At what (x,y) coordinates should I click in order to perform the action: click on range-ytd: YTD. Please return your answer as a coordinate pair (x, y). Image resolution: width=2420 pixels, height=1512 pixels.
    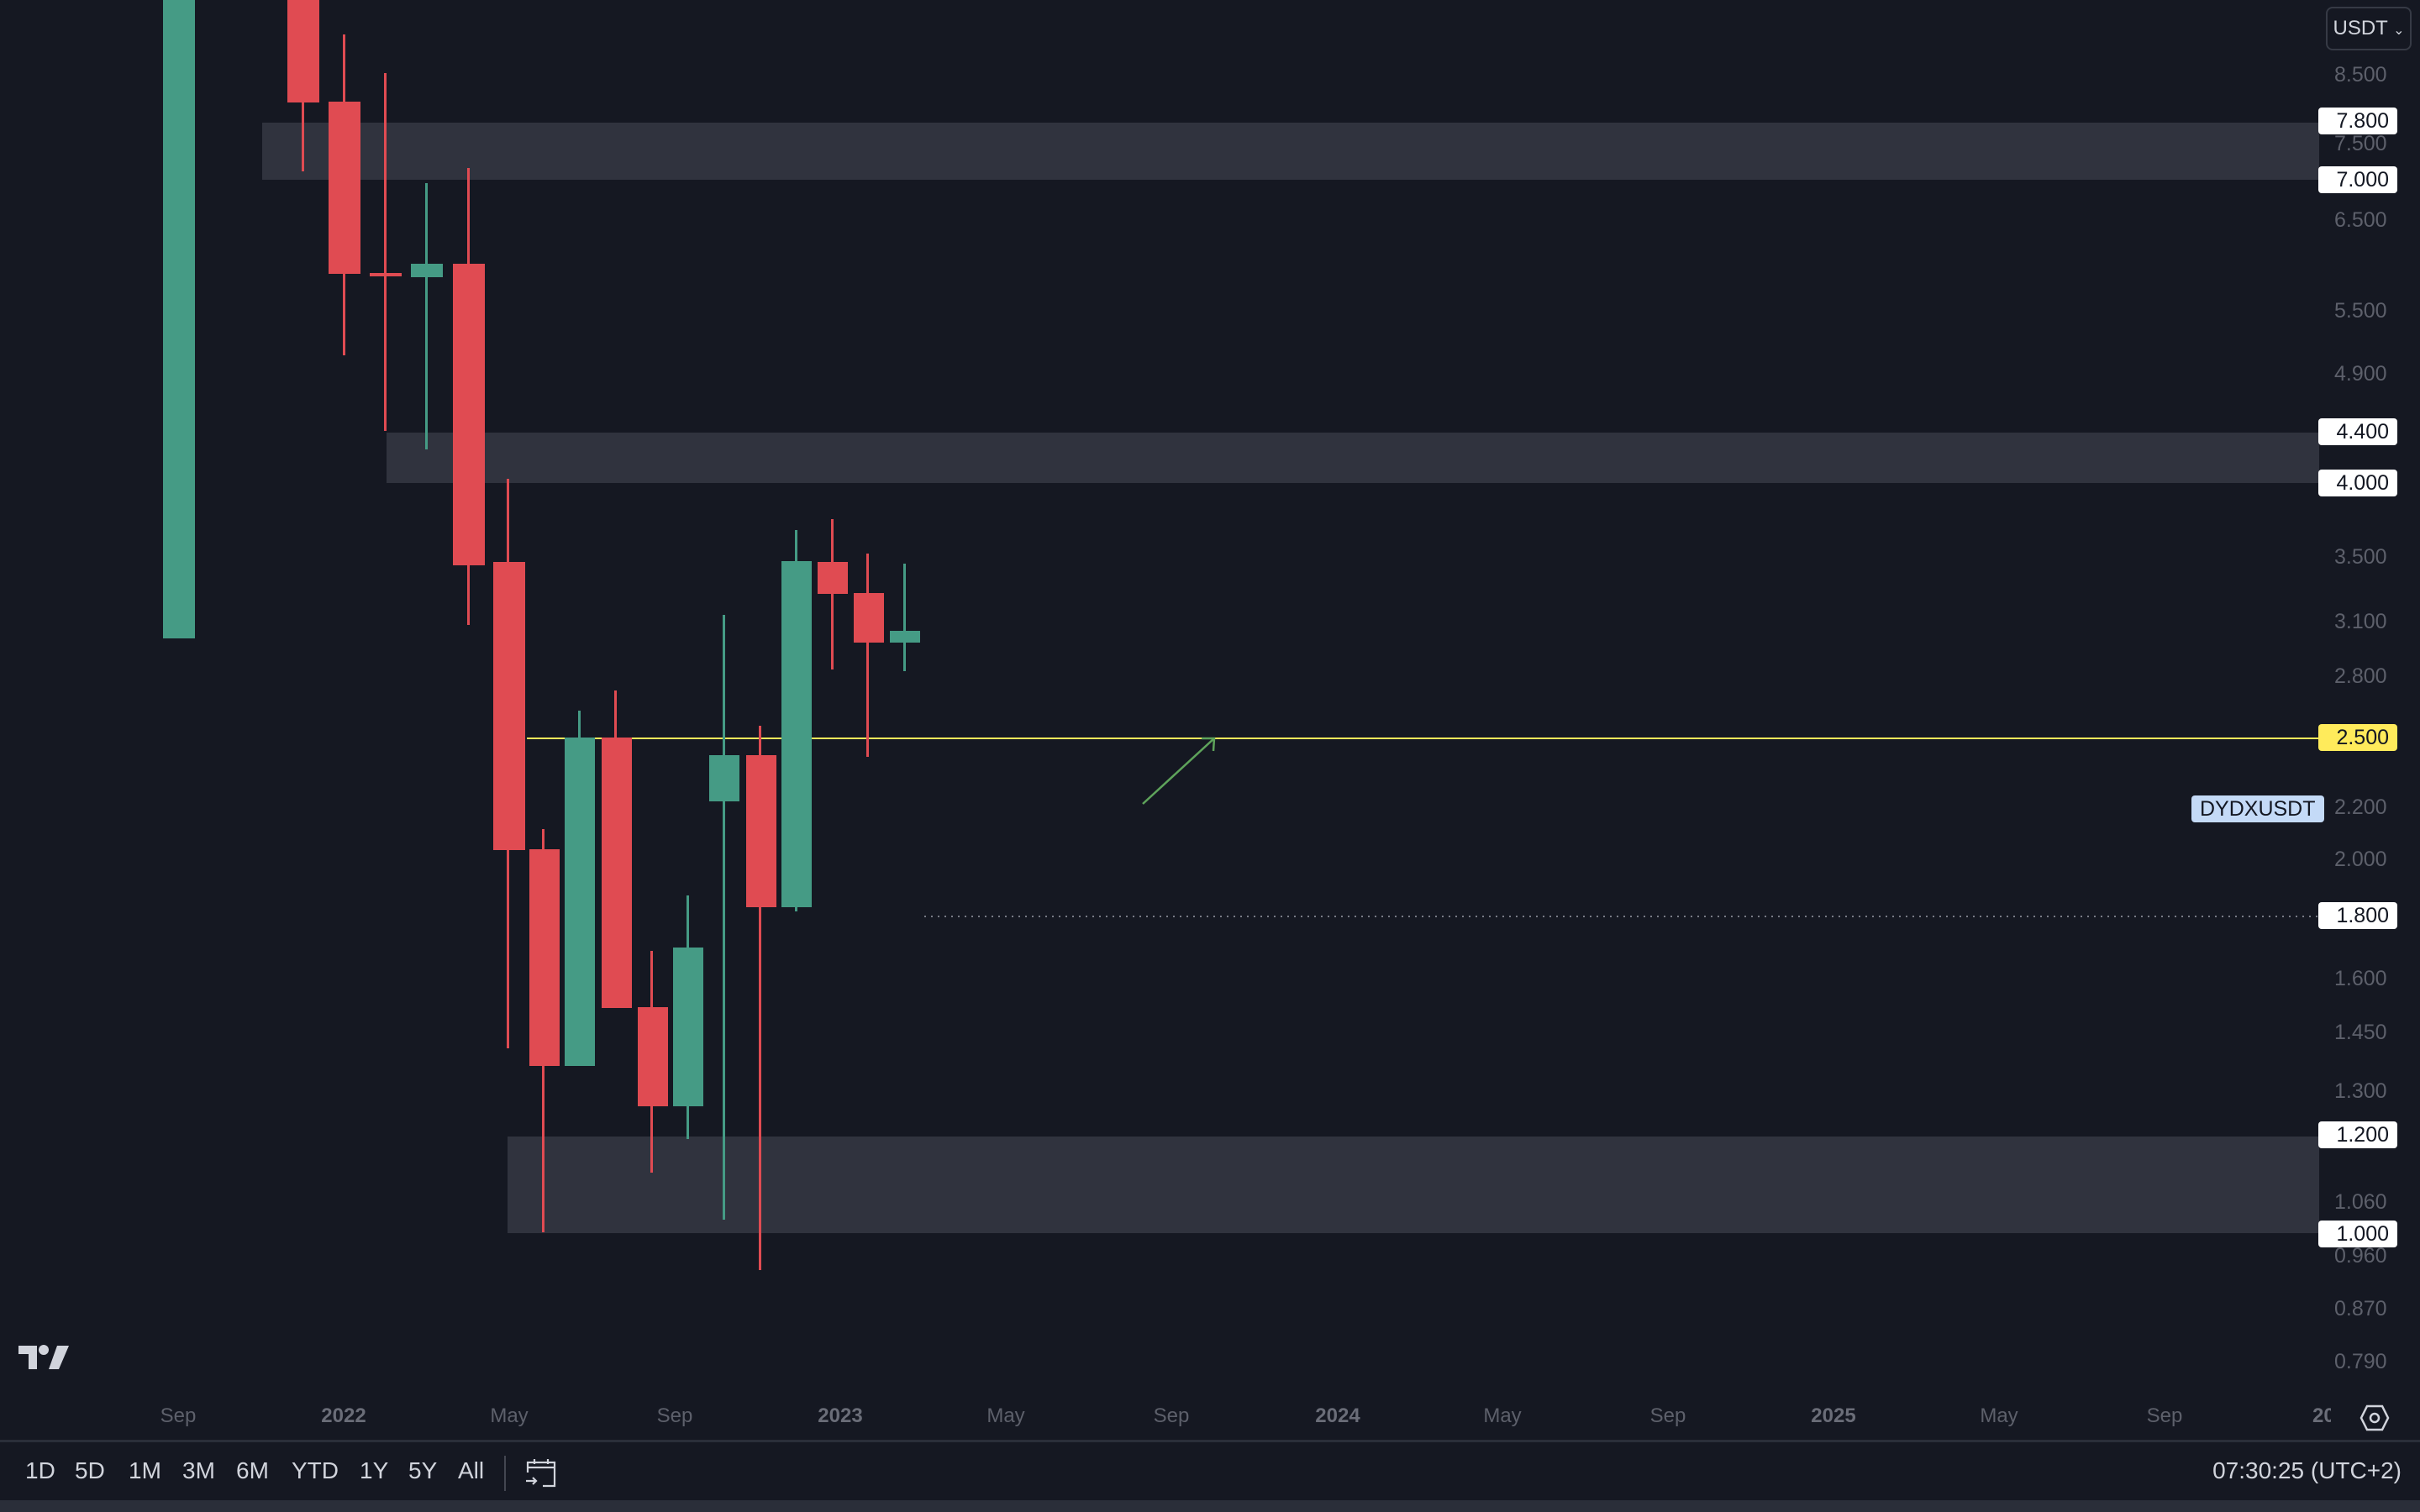
    Looking at the image, I should click on (315, 1470).